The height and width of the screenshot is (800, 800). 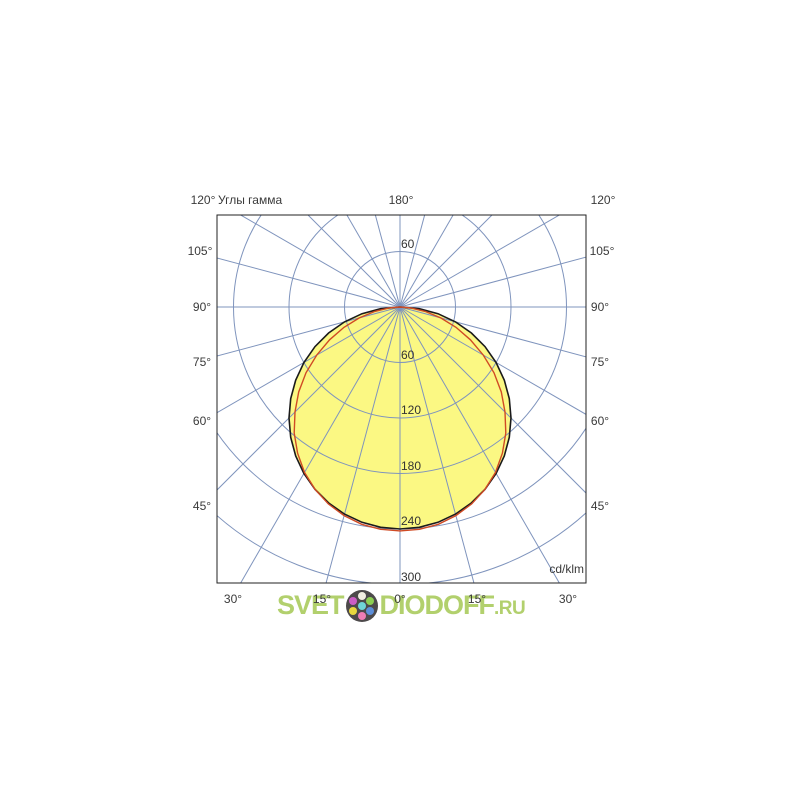 I want to click on intensity-curve-main, so click(x=400, y=418).